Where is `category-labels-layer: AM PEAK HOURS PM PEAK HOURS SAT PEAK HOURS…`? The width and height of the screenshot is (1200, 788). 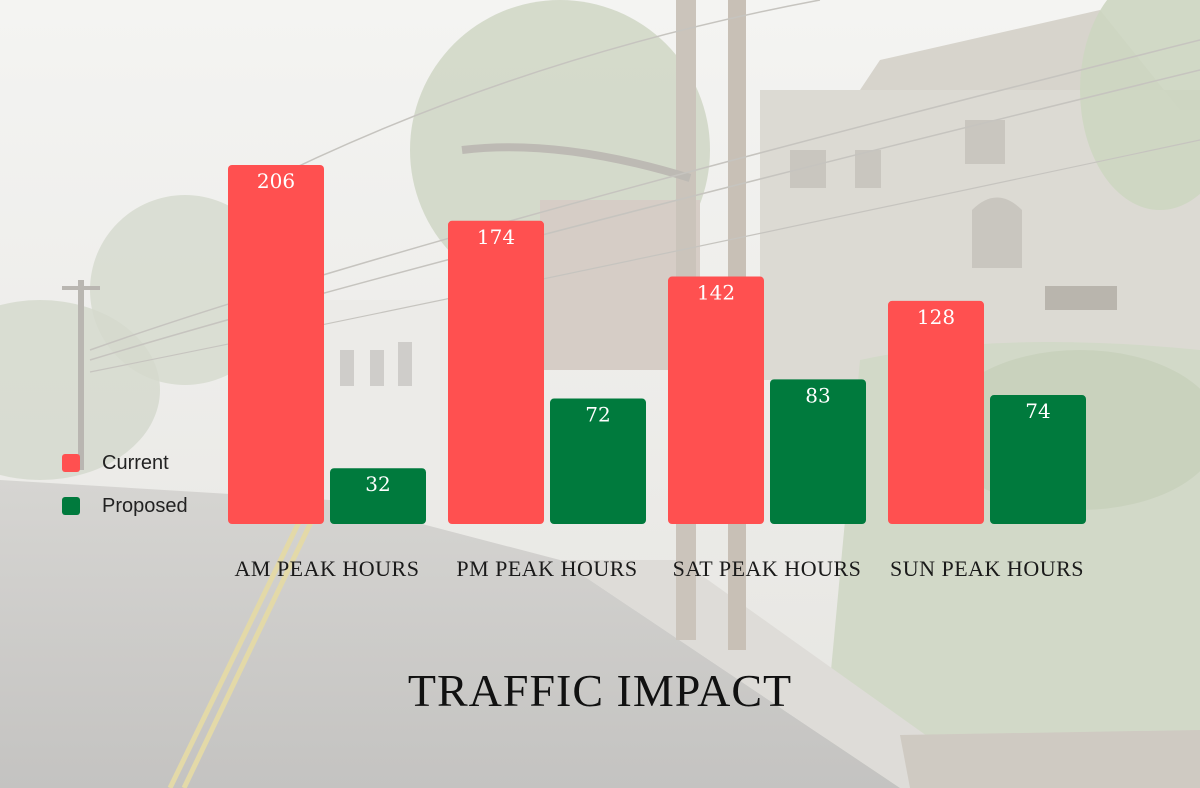 category-labels-layer: AM PEAK HOURS PM PEAK HOURS SAT PEAK HOURS… is located at coordinates (659, 568).